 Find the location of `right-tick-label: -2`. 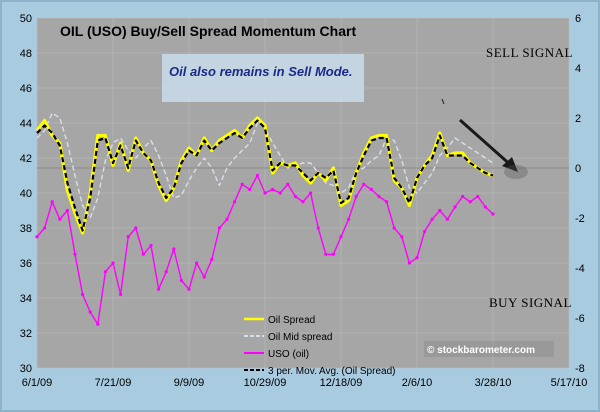

right-tick-label: -2 is located at coordinates (580, 219).